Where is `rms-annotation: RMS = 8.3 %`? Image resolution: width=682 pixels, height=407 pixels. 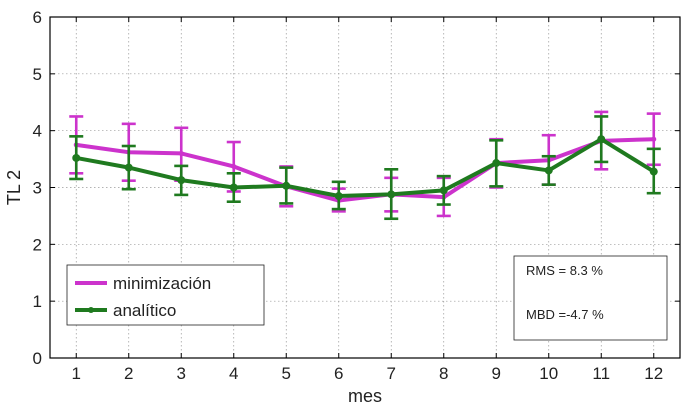 rms-annotation: RMS = 8.3 % is located at coordinates (564, 270).